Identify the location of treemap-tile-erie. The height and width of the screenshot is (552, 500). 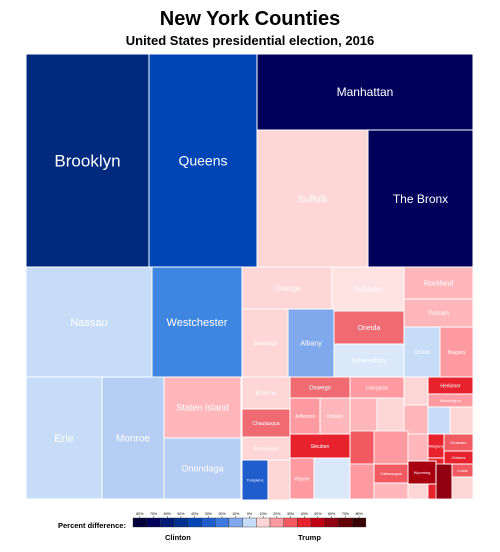
(64, 438).